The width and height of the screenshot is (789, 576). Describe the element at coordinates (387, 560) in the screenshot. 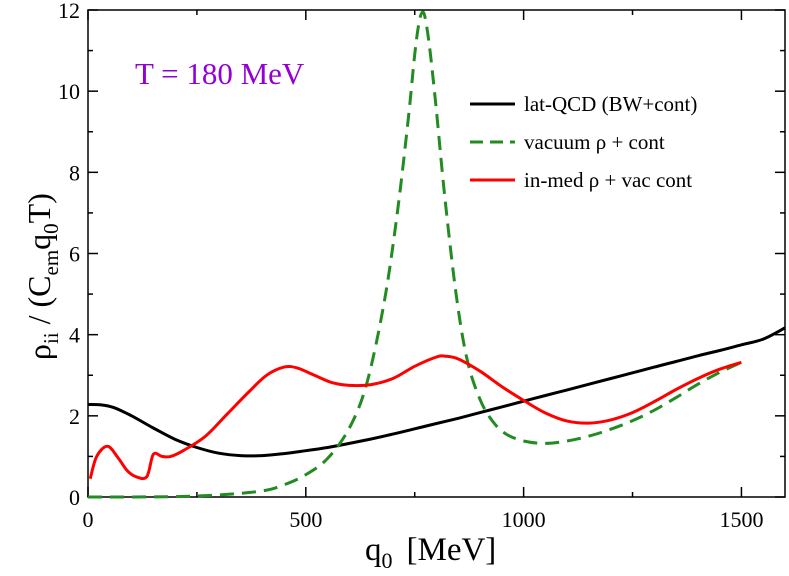

I see `x-axis-title-sub: 0` at that location.